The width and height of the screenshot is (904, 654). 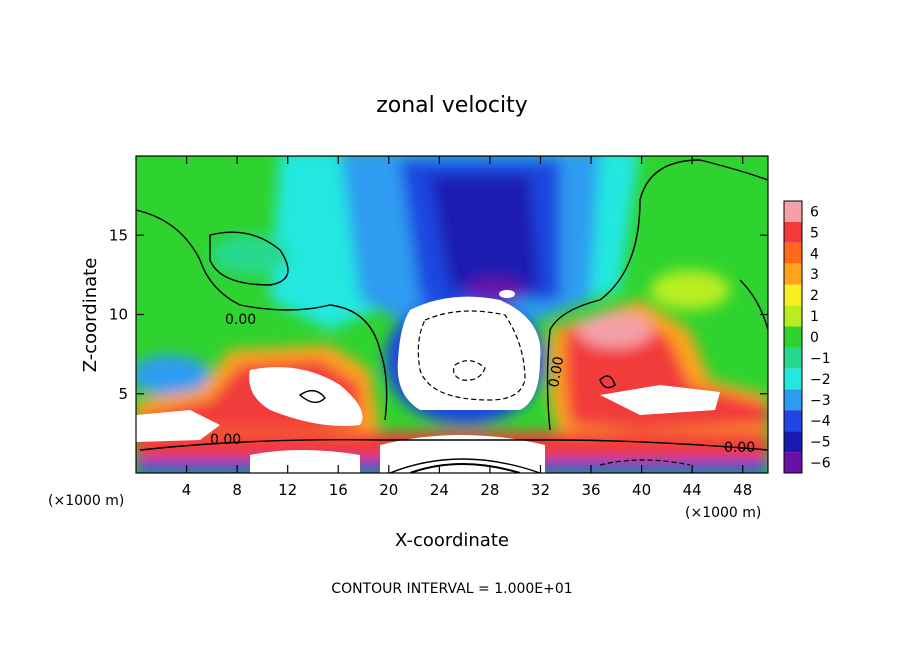 What do you see at coordinates (814, 254) in the screenshot?
I see `colorbar-label: 4` at bounding box center [814, 254].